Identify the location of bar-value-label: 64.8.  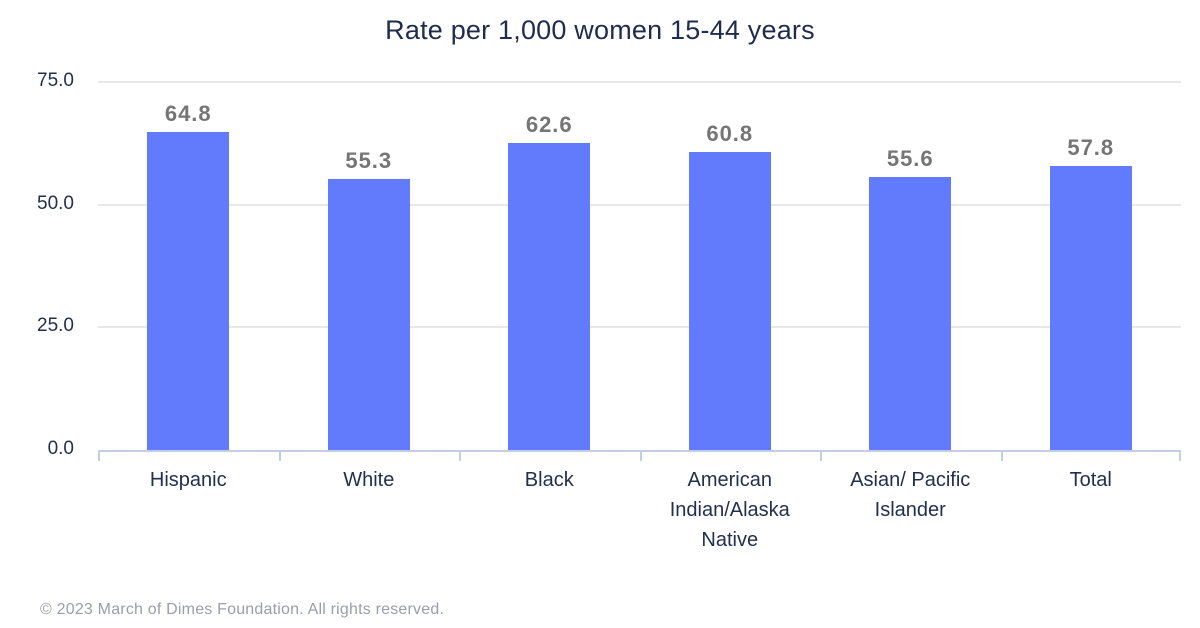
(188, 114).